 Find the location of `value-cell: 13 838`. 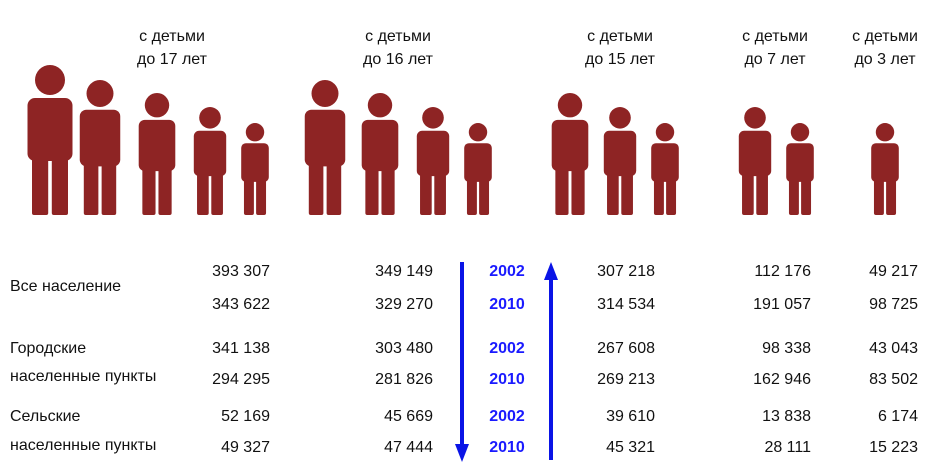

value-cell: 13 838 is located at coordinates (786, 416).